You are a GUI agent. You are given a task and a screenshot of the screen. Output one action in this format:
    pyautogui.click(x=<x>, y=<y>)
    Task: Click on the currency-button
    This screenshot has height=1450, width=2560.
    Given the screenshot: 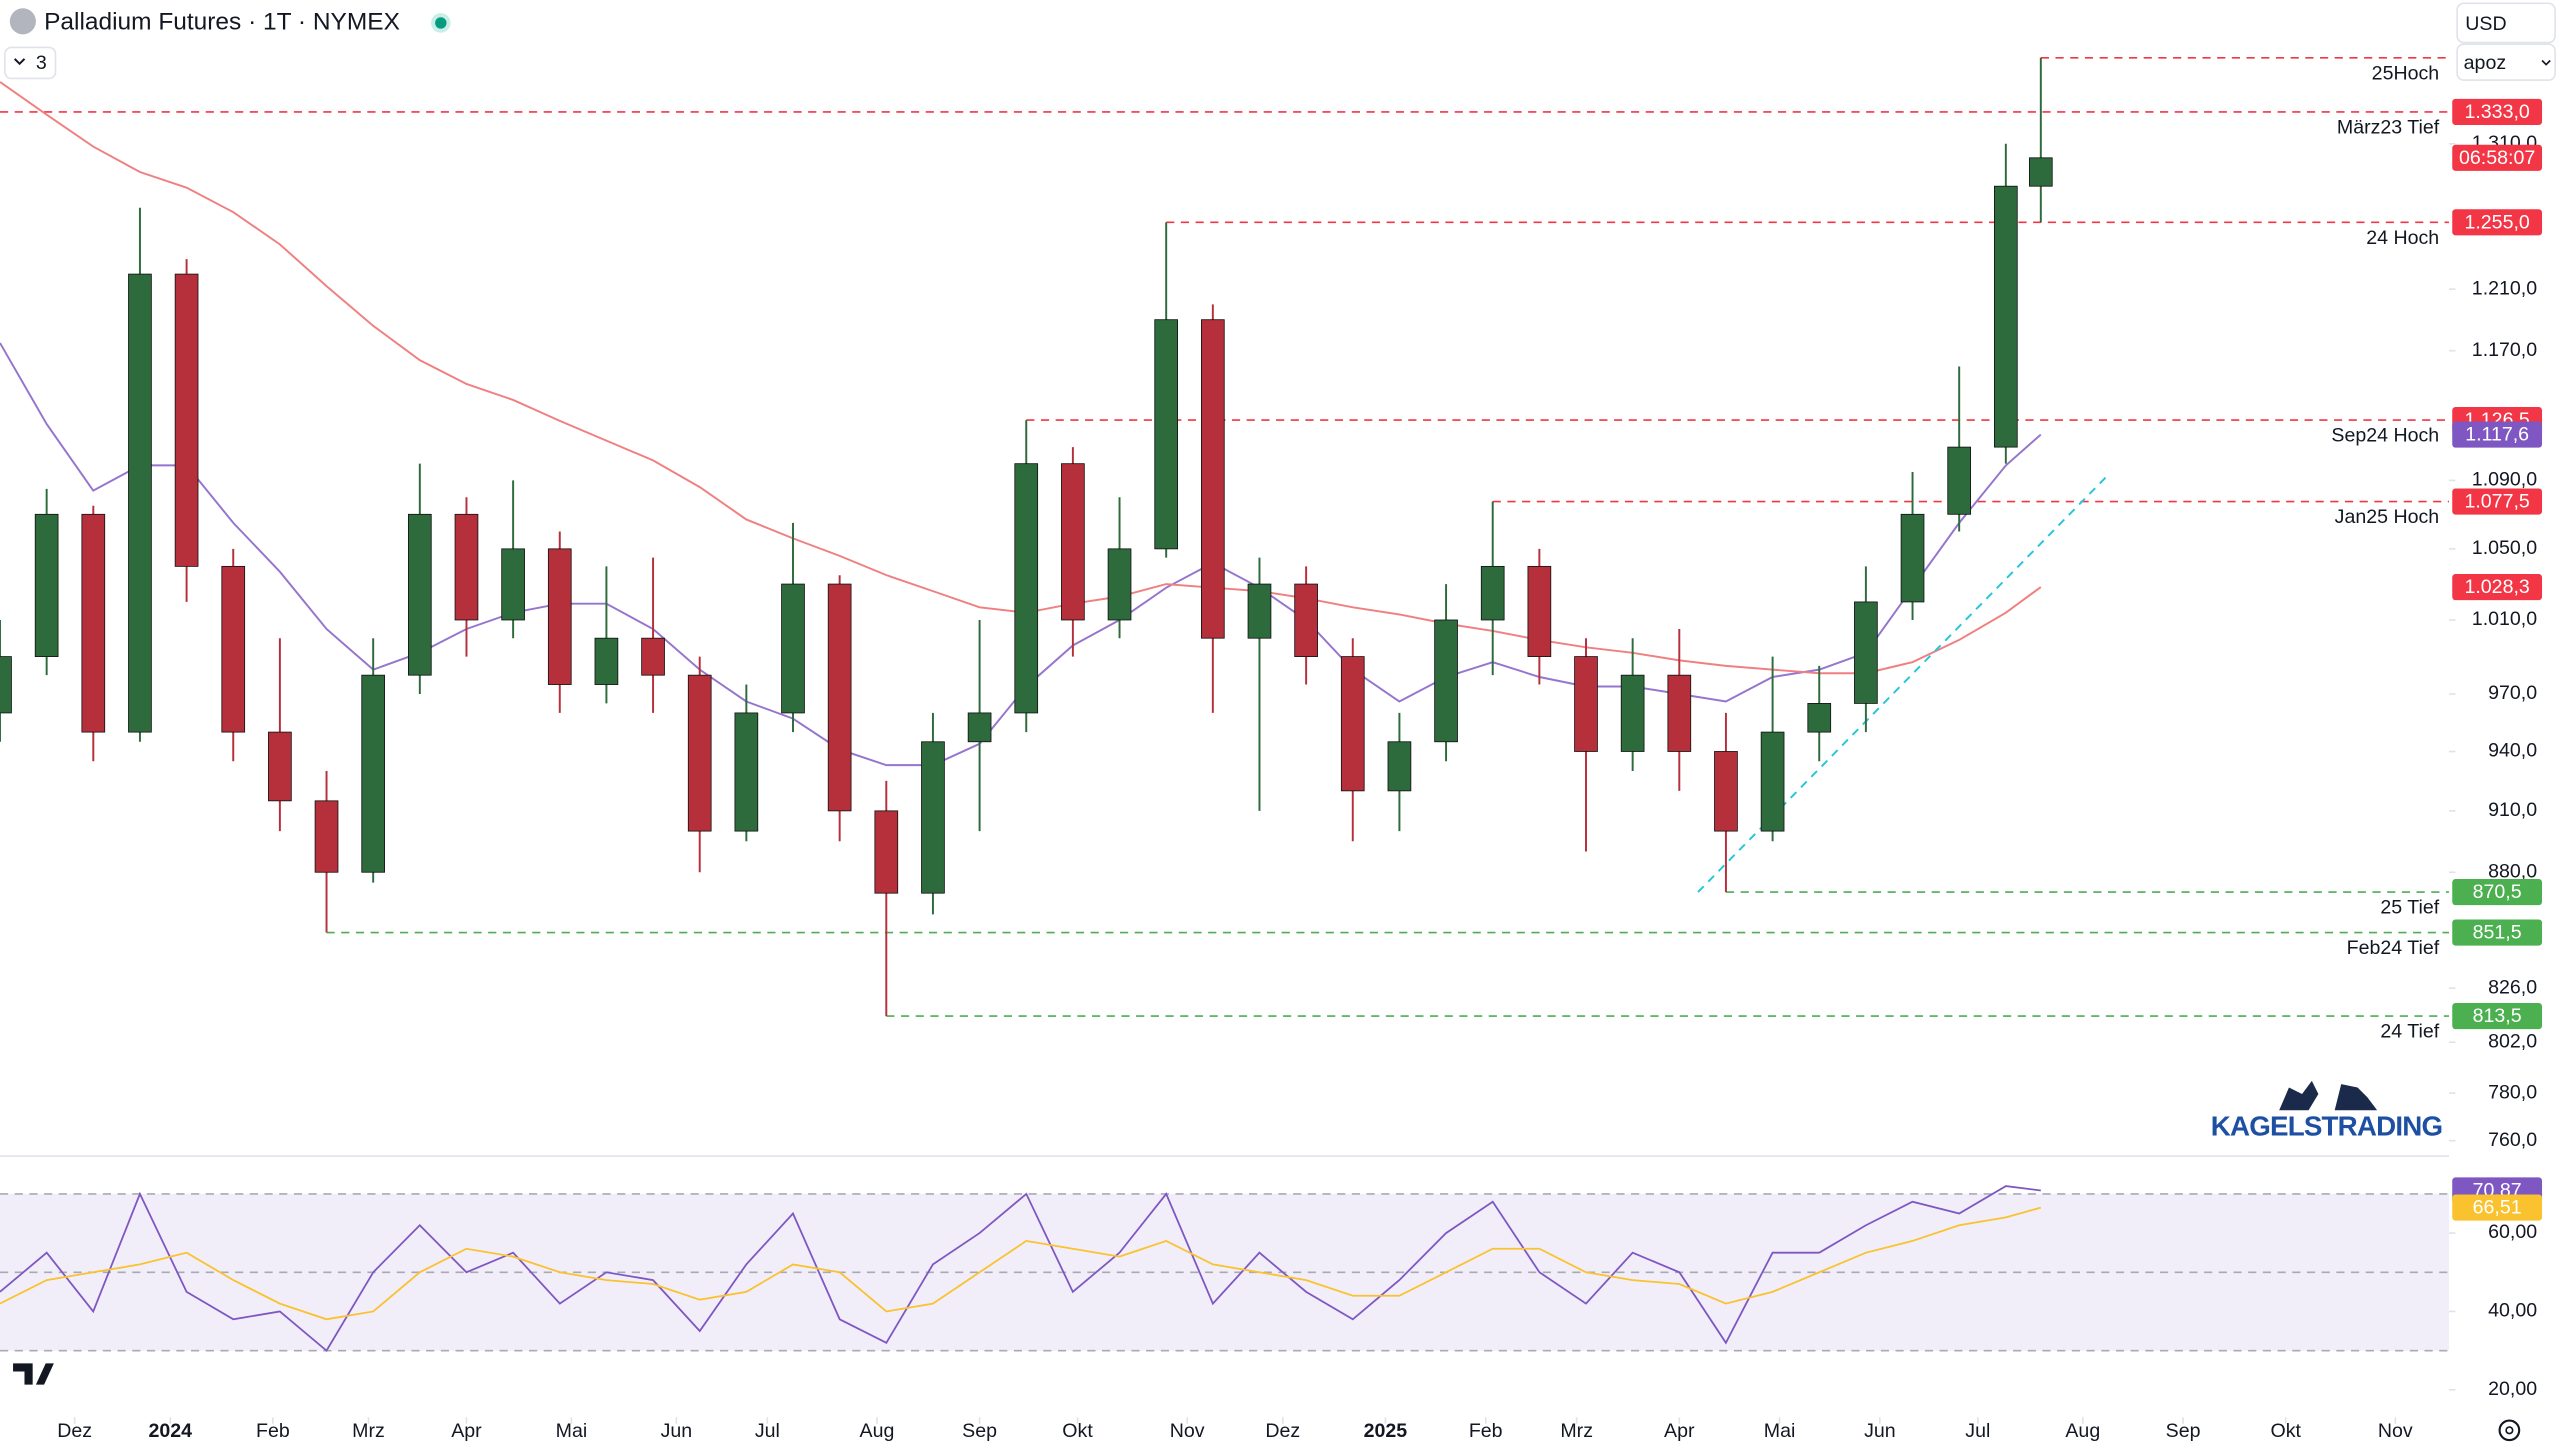 What is the action you would take?
    pyautogui.click(x=2506, y=23)
    